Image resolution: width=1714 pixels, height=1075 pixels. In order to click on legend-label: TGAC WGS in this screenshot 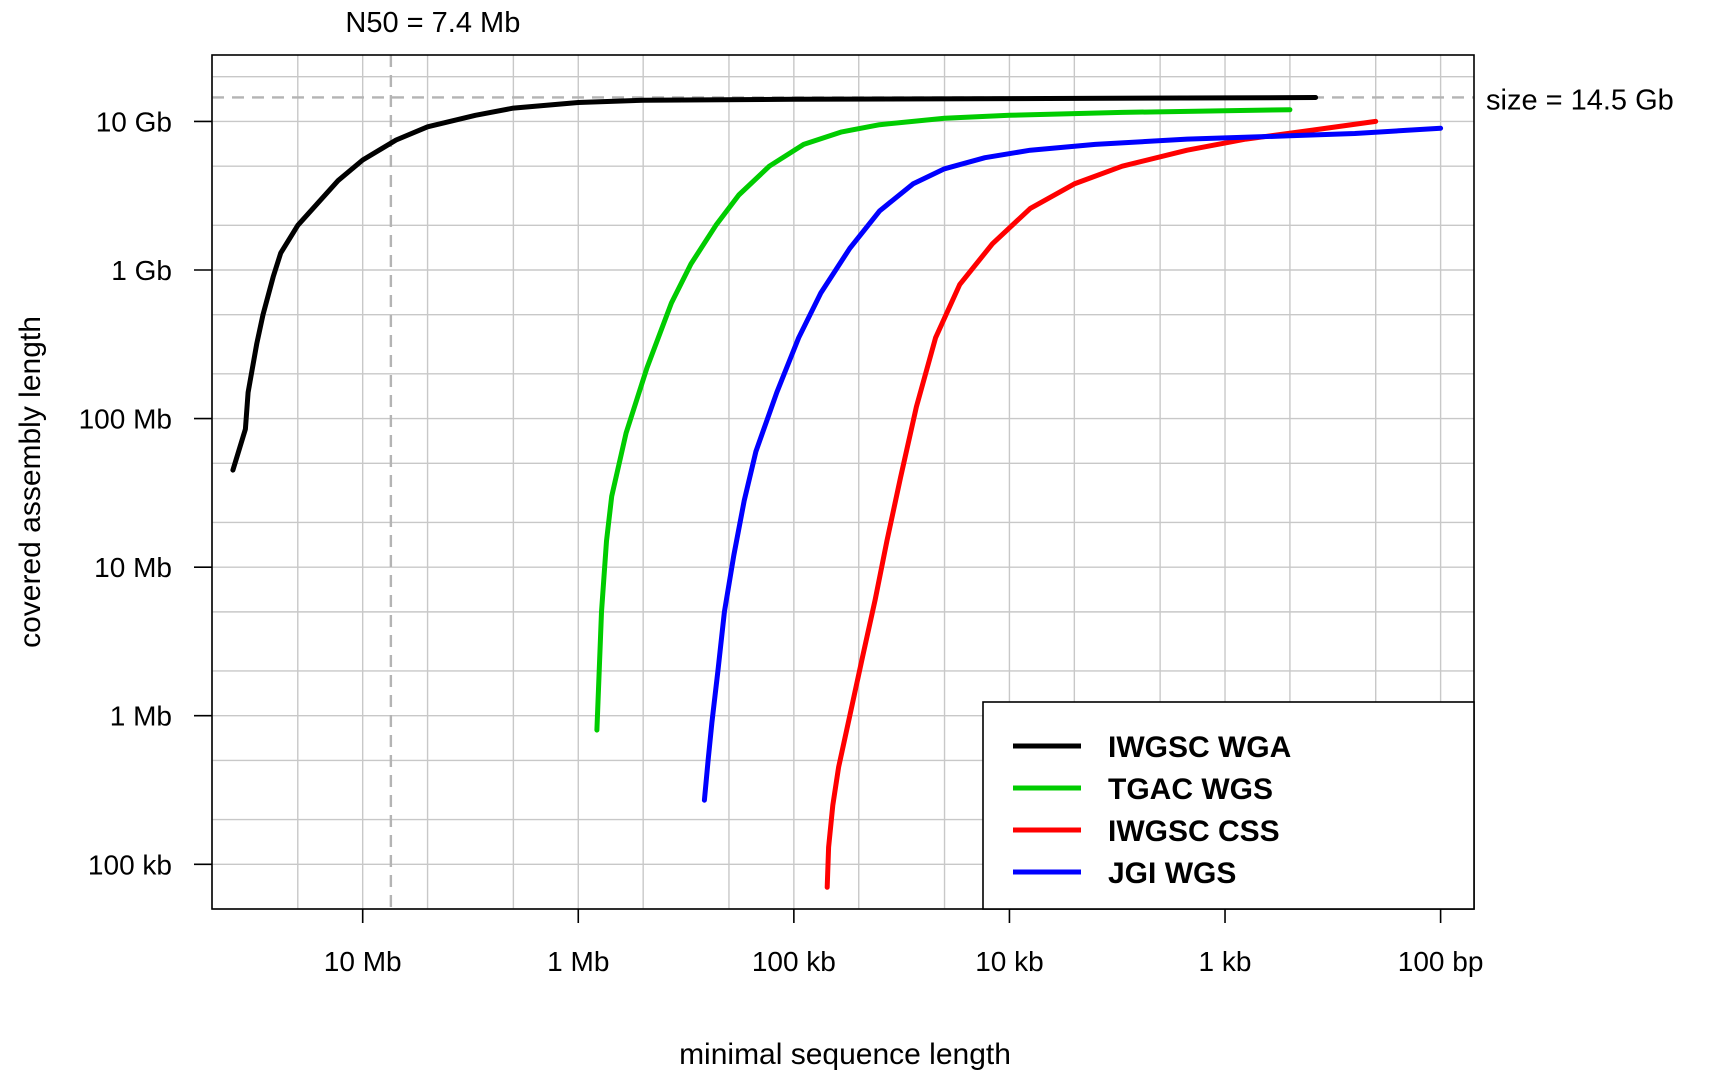, I will do `click(1190, 789)`.